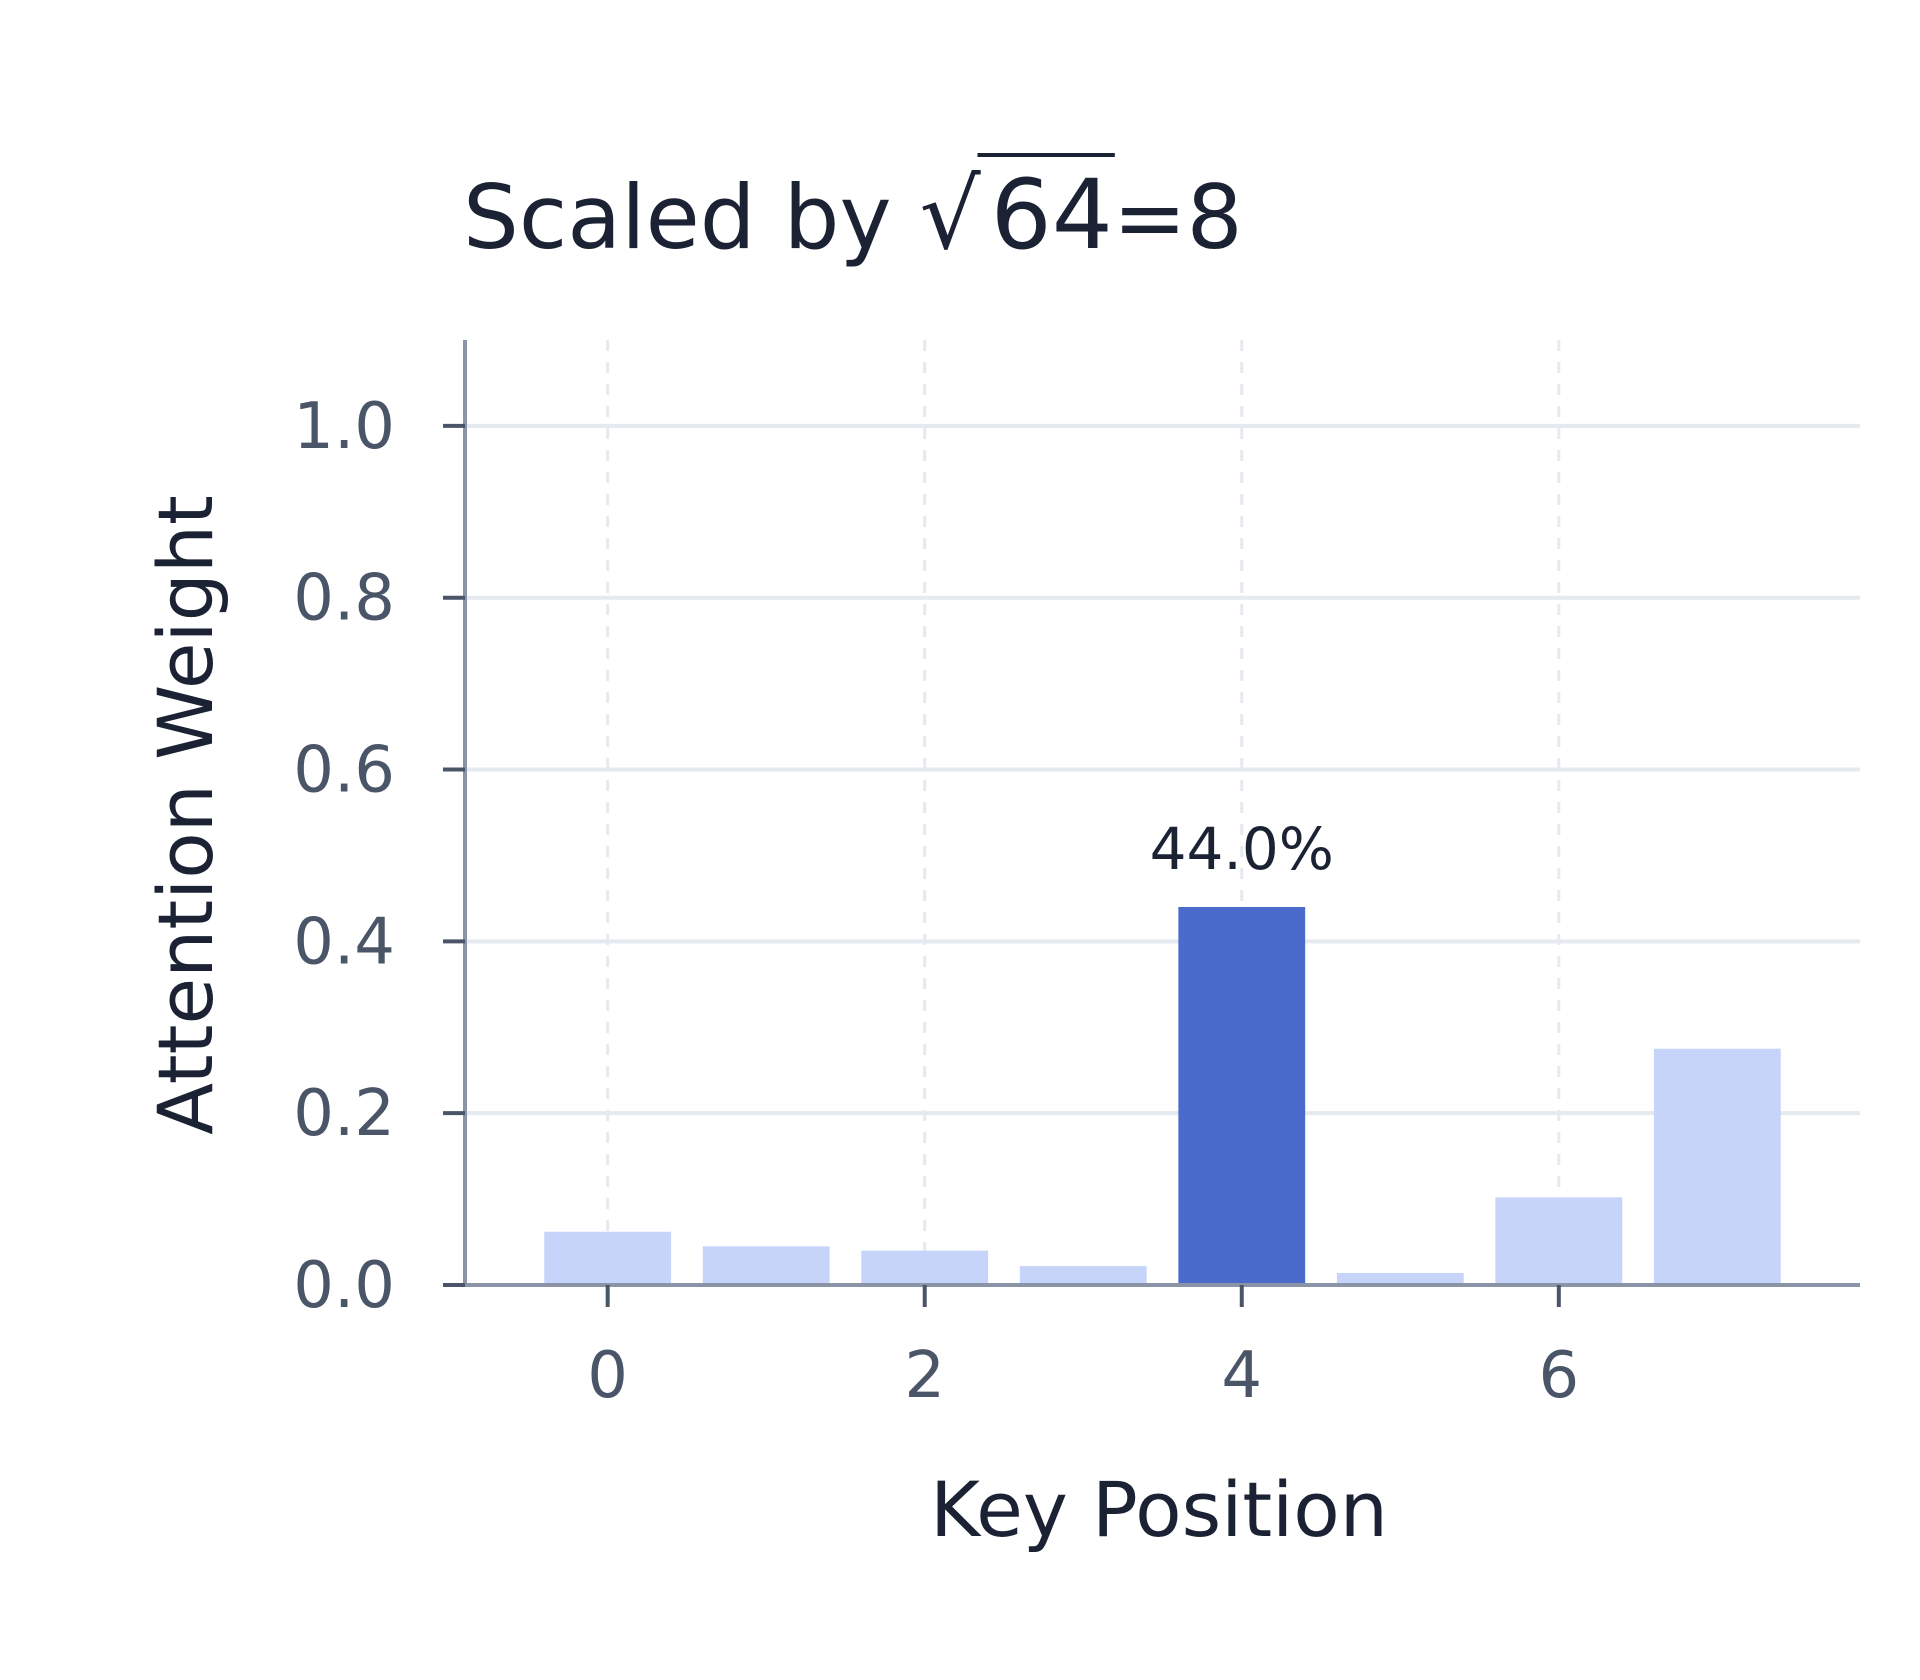 This screenshot has height=1680, width=1920. Describe the element at coordinates (1162, 1096) in the screenshot. I see `bars` at that location.